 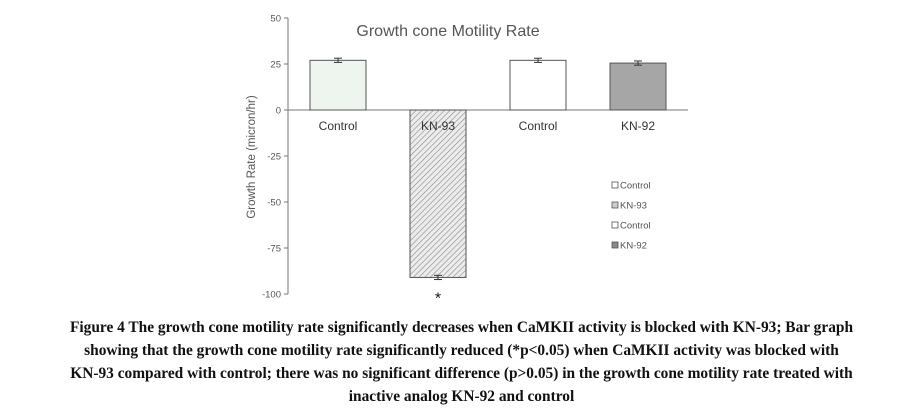 I want to click on y-tick-label: 0, so click(x=278, y=111).